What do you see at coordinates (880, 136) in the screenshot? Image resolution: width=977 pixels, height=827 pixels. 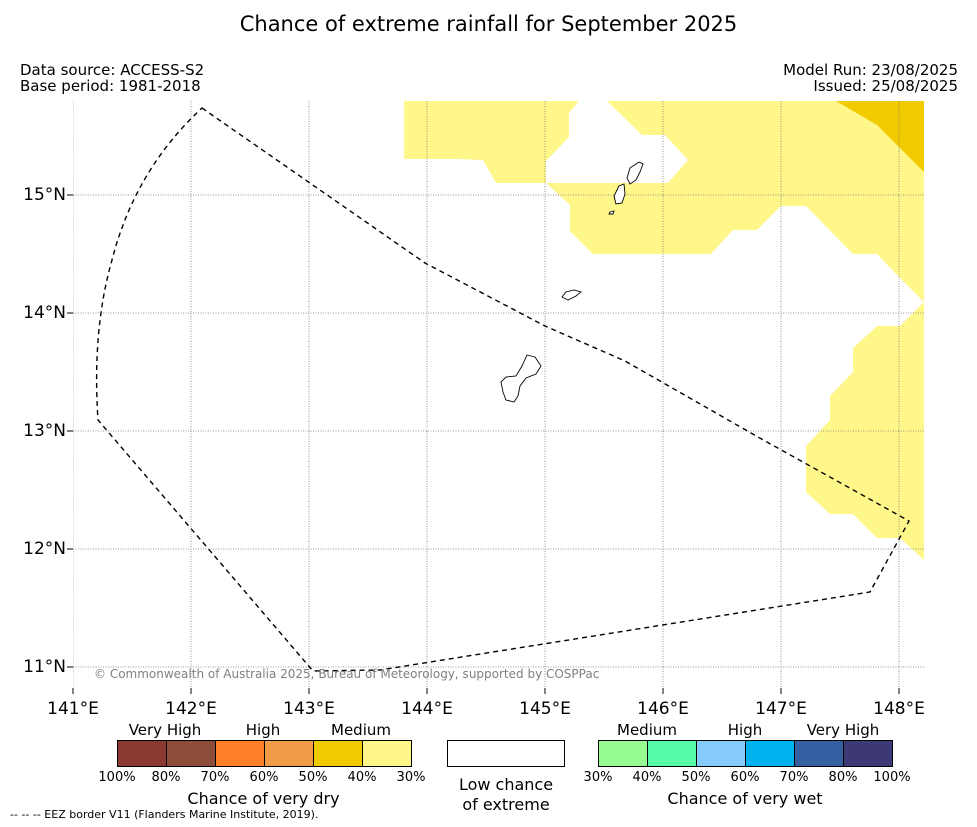 I see `higher-dry-region` at bounding box center [880, 136].